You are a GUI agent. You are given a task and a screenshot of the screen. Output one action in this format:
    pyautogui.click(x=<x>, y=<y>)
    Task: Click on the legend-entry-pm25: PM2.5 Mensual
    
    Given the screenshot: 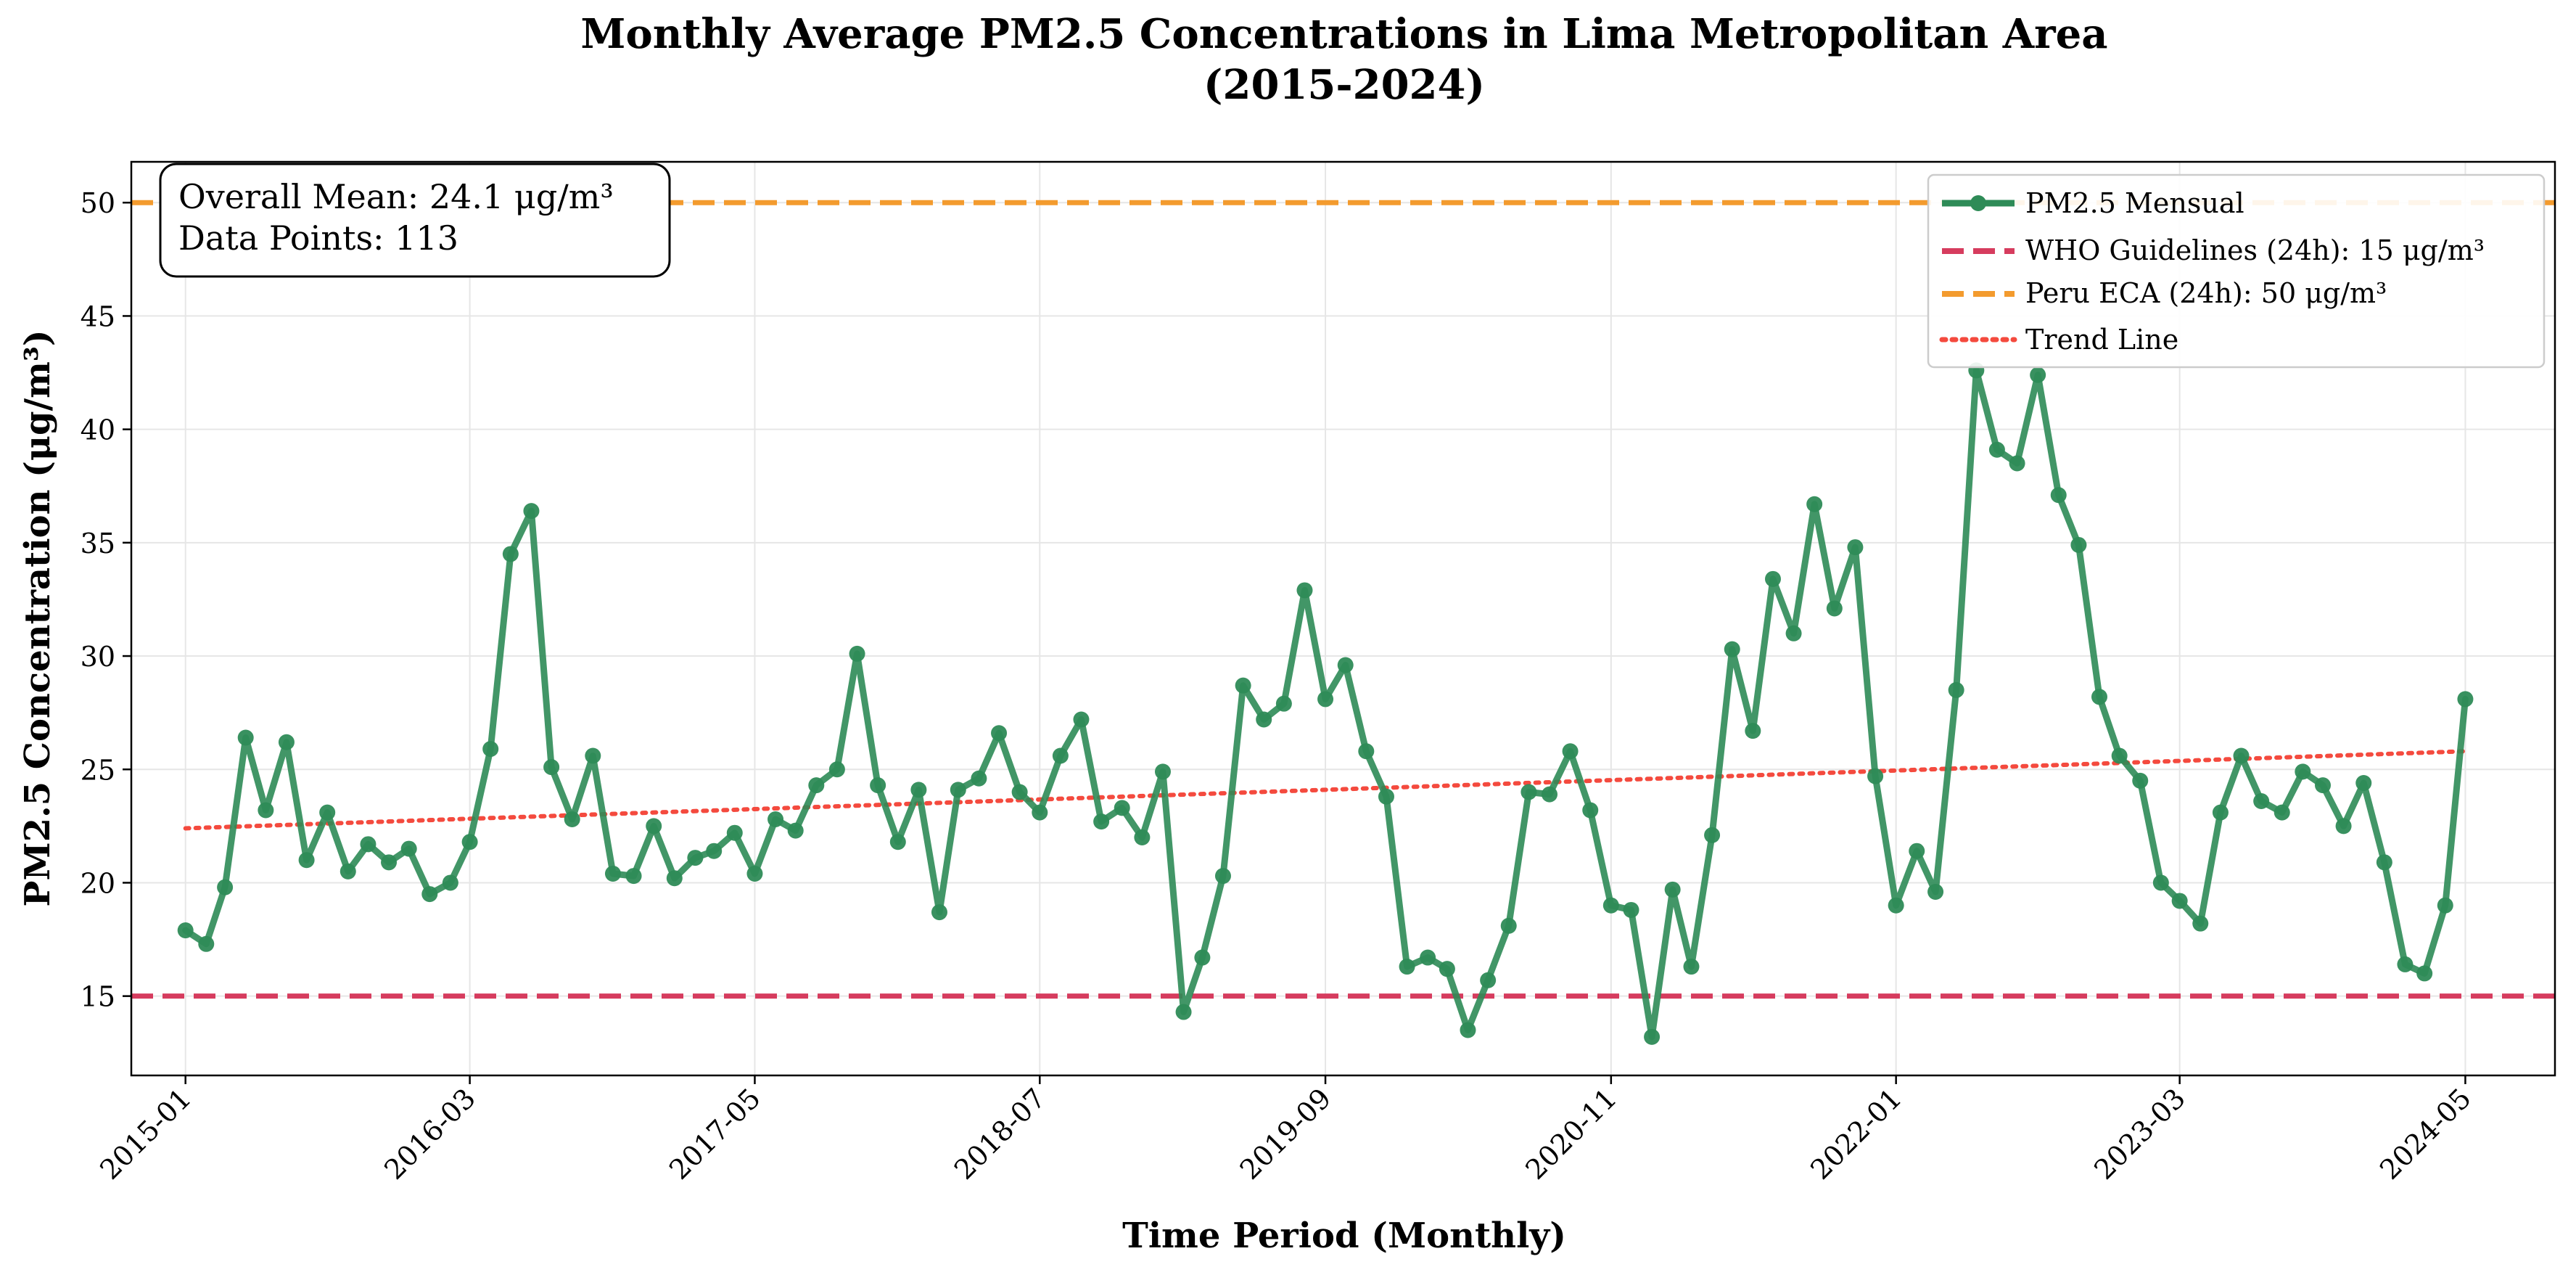 What is the action you would take?
    pyautogui.click(x=2093, y=203)
    